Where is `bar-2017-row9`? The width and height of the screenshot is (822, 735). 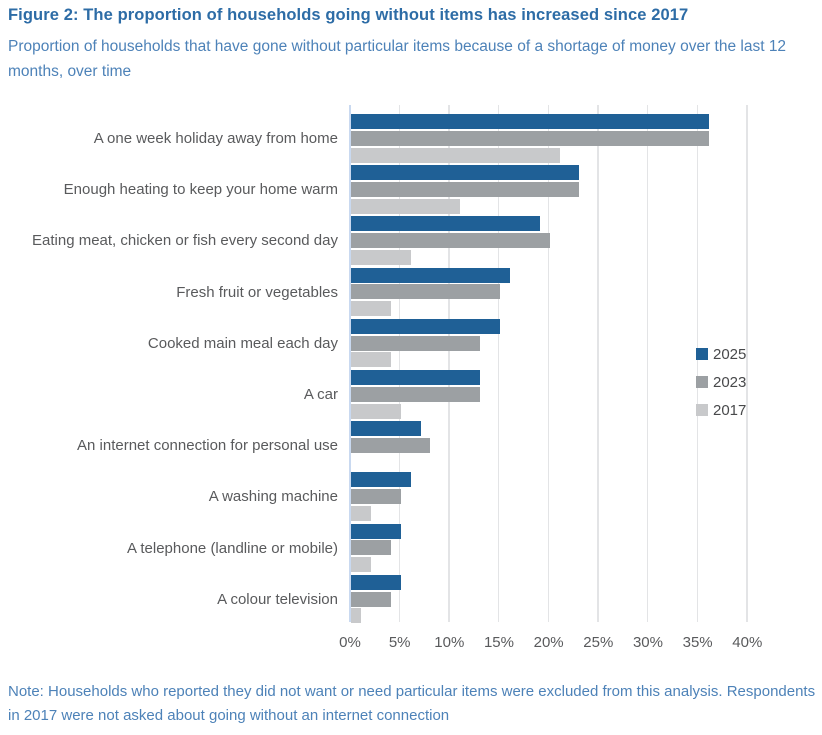
bar-2017-row9 is located at coordinates (361, 565).